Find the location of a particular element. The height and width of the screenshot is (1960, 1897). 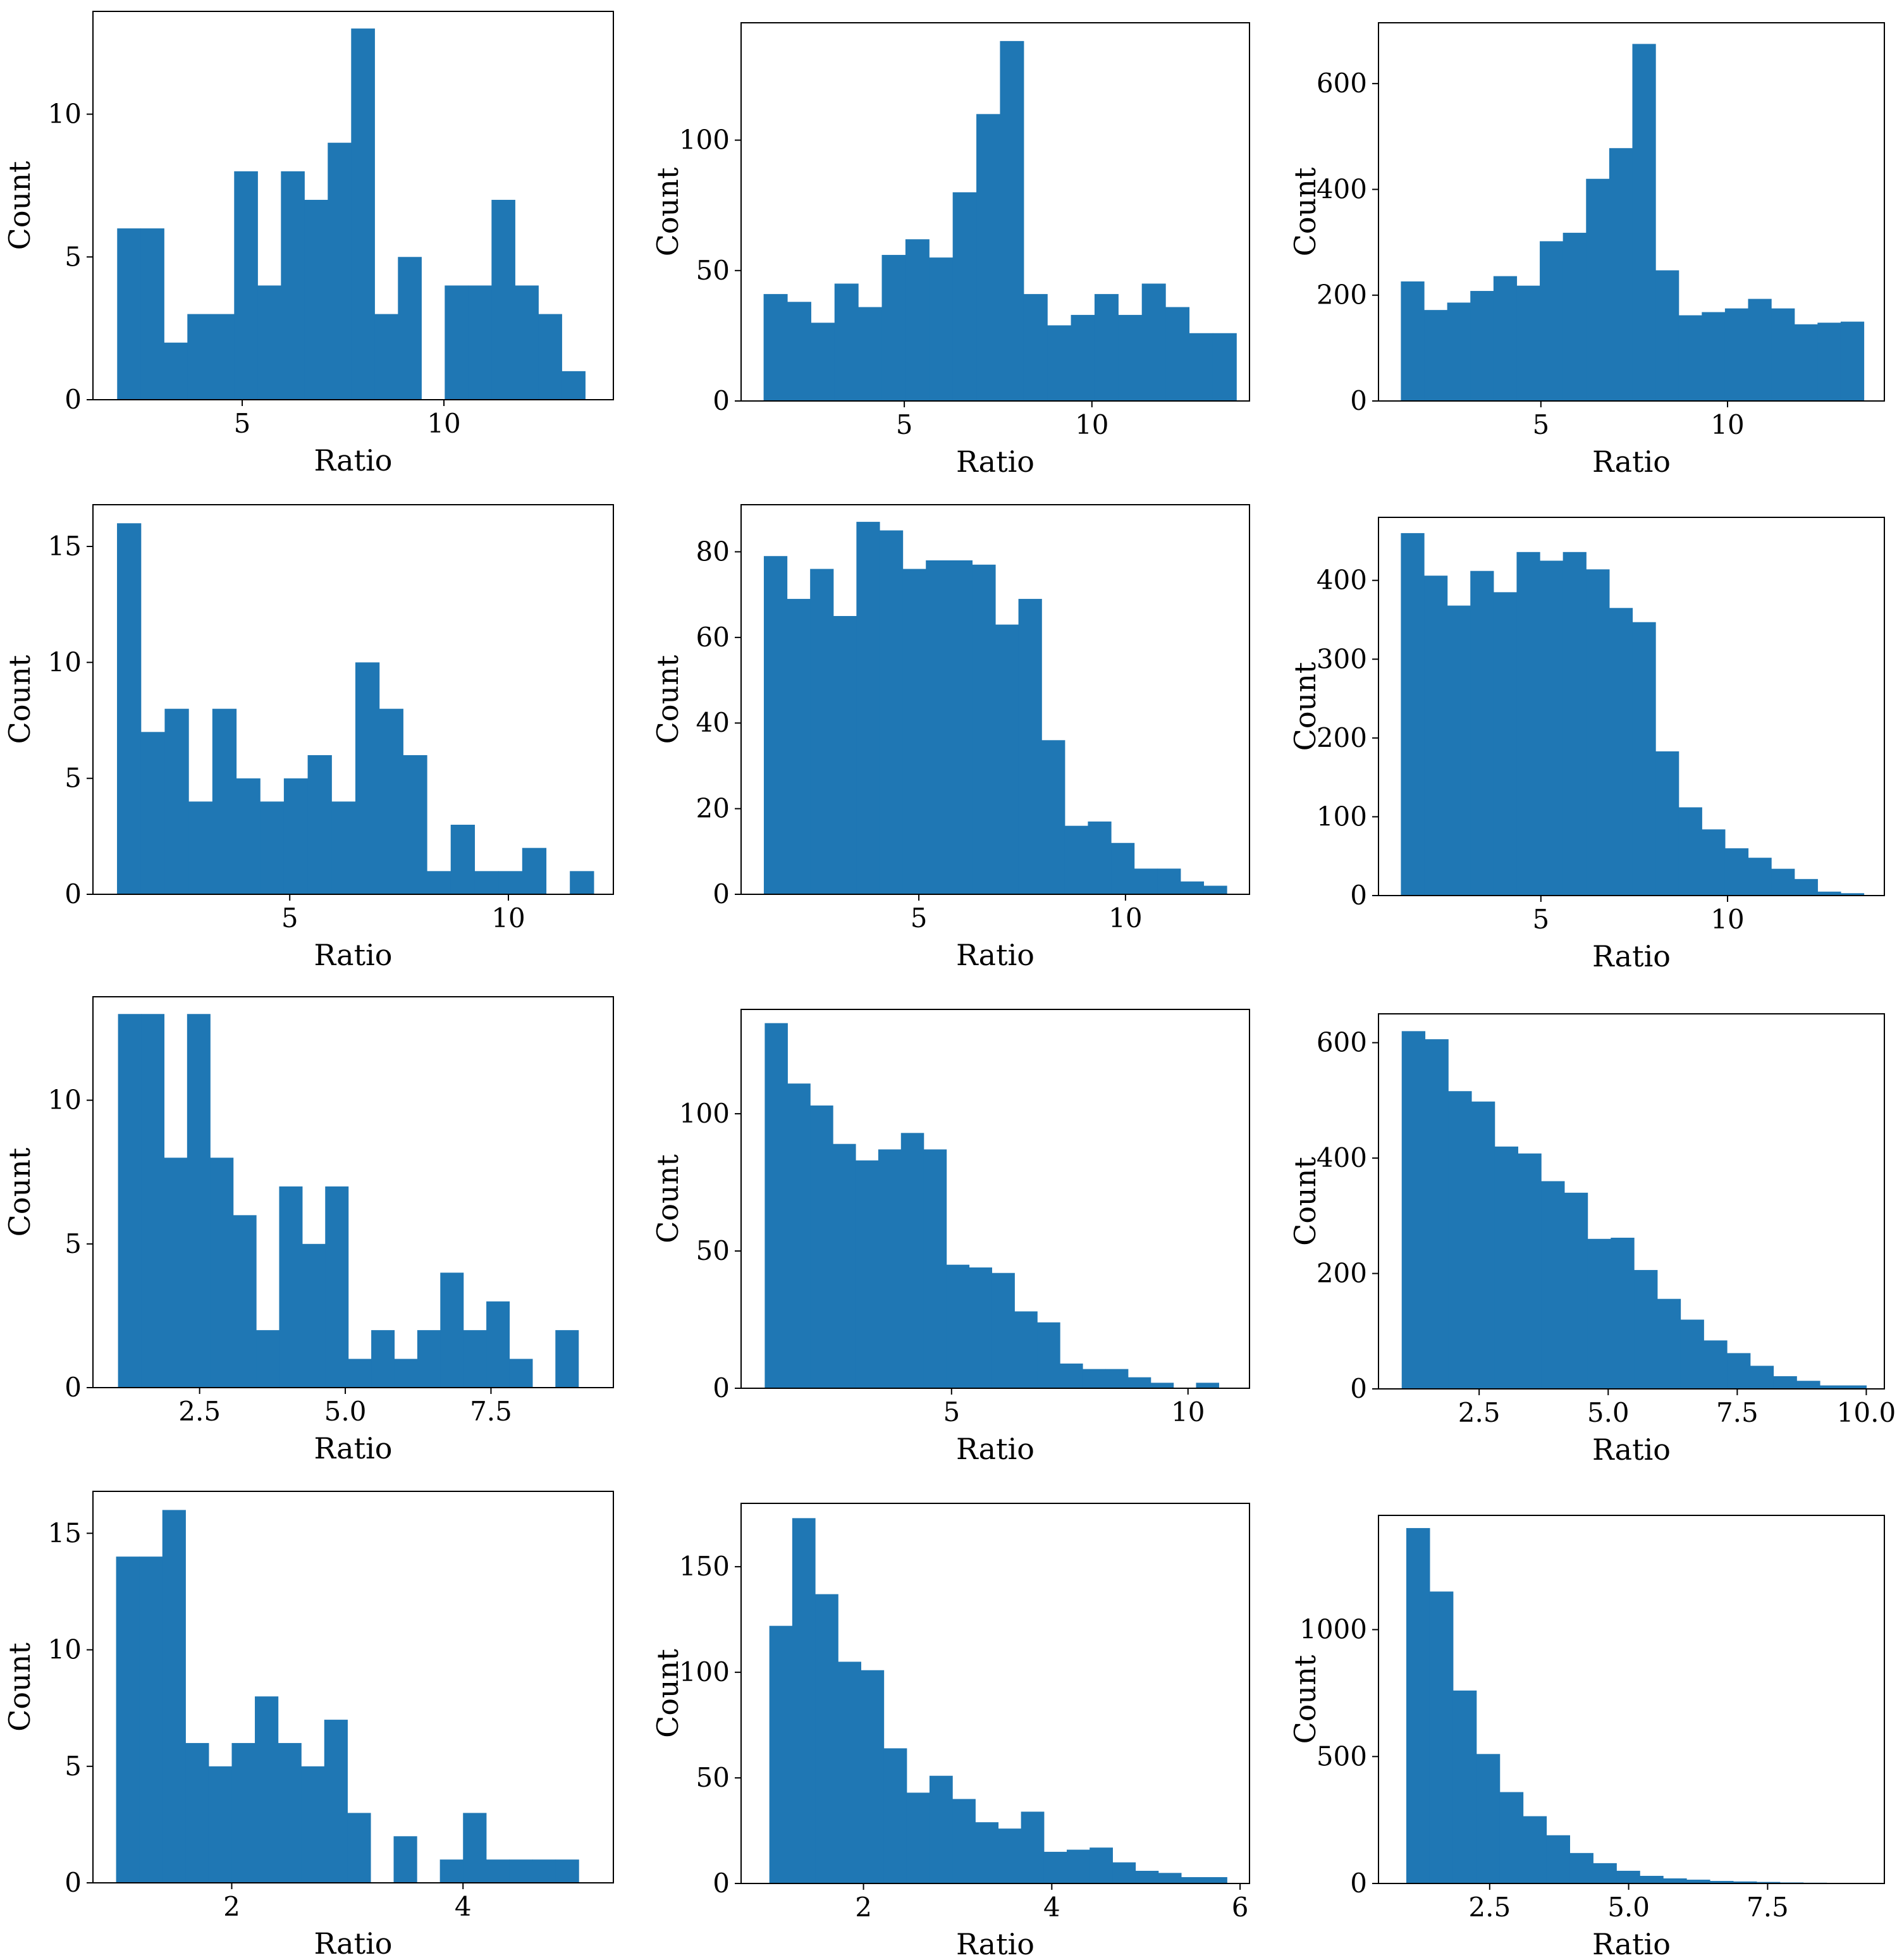

x-tick-label: 6 is located at coordinates (1240, 1908).